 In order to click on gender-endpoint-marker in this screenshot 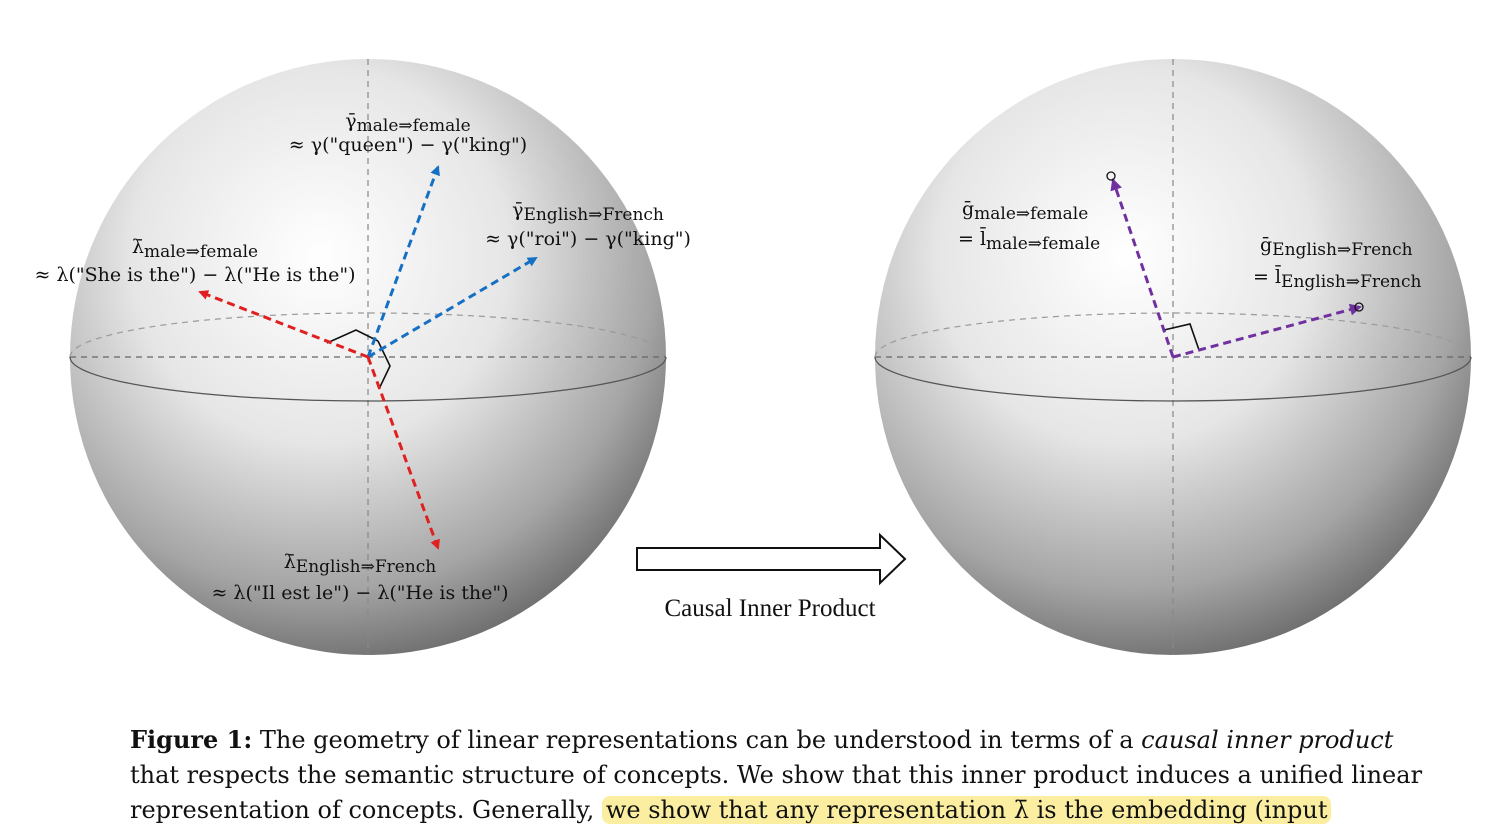, I will do `click(1111, 176)`.